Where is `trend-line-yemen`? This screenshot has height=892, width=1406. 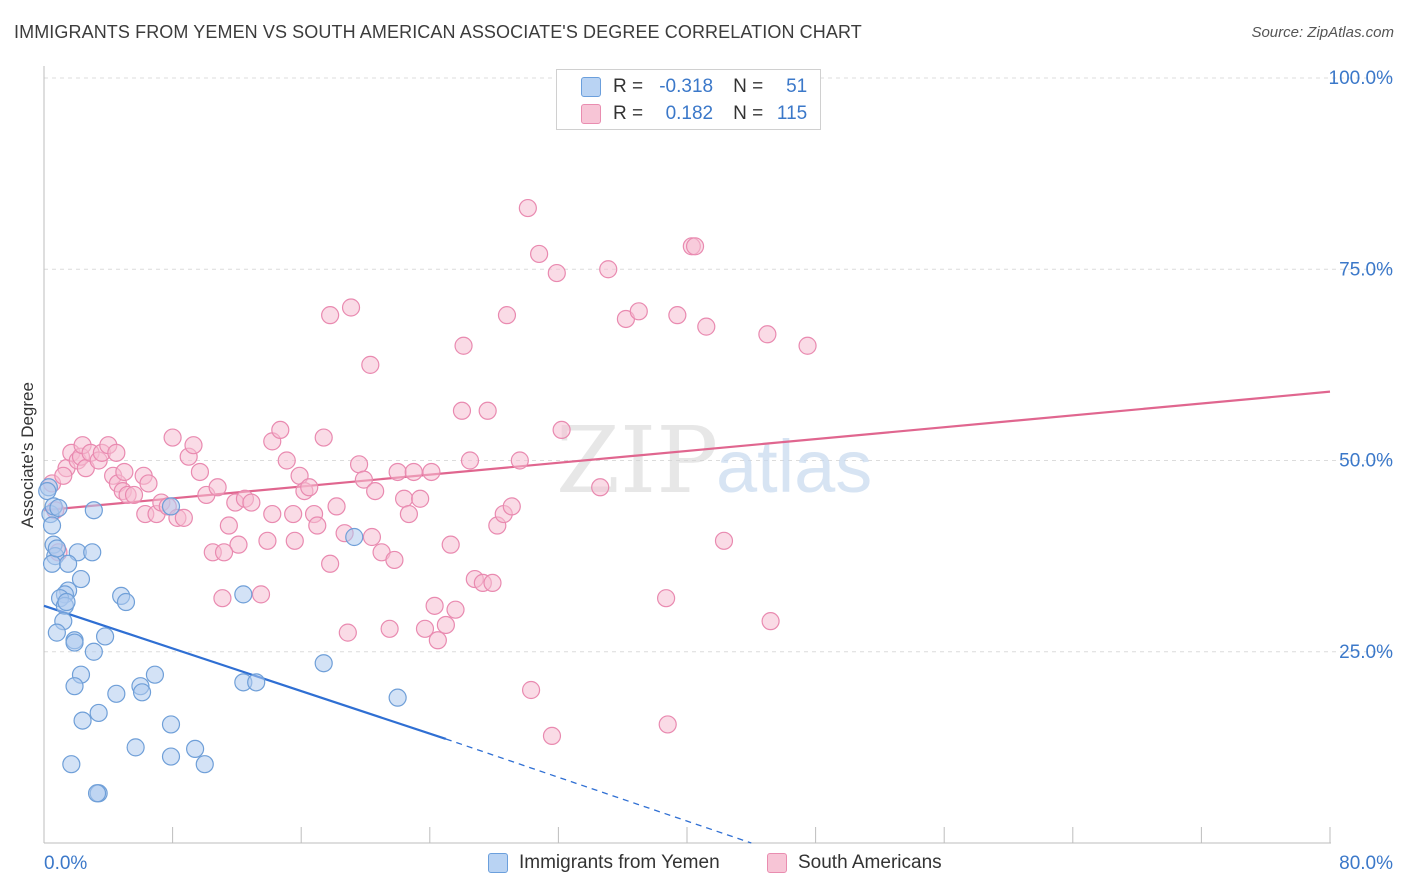
trend-line-yemen is located at coordinates (397, 724).